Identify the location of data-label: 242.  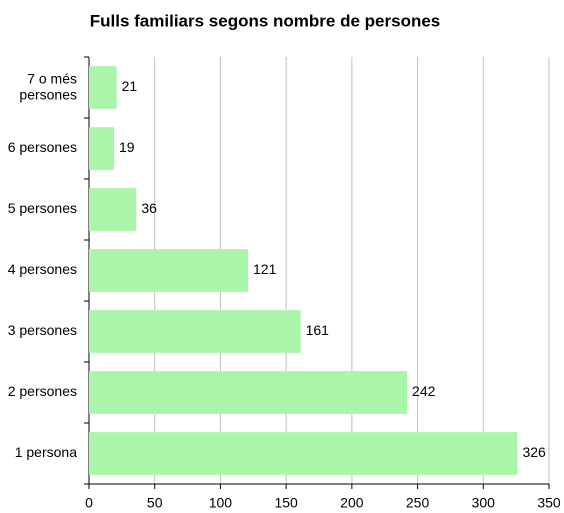
(424, 391).